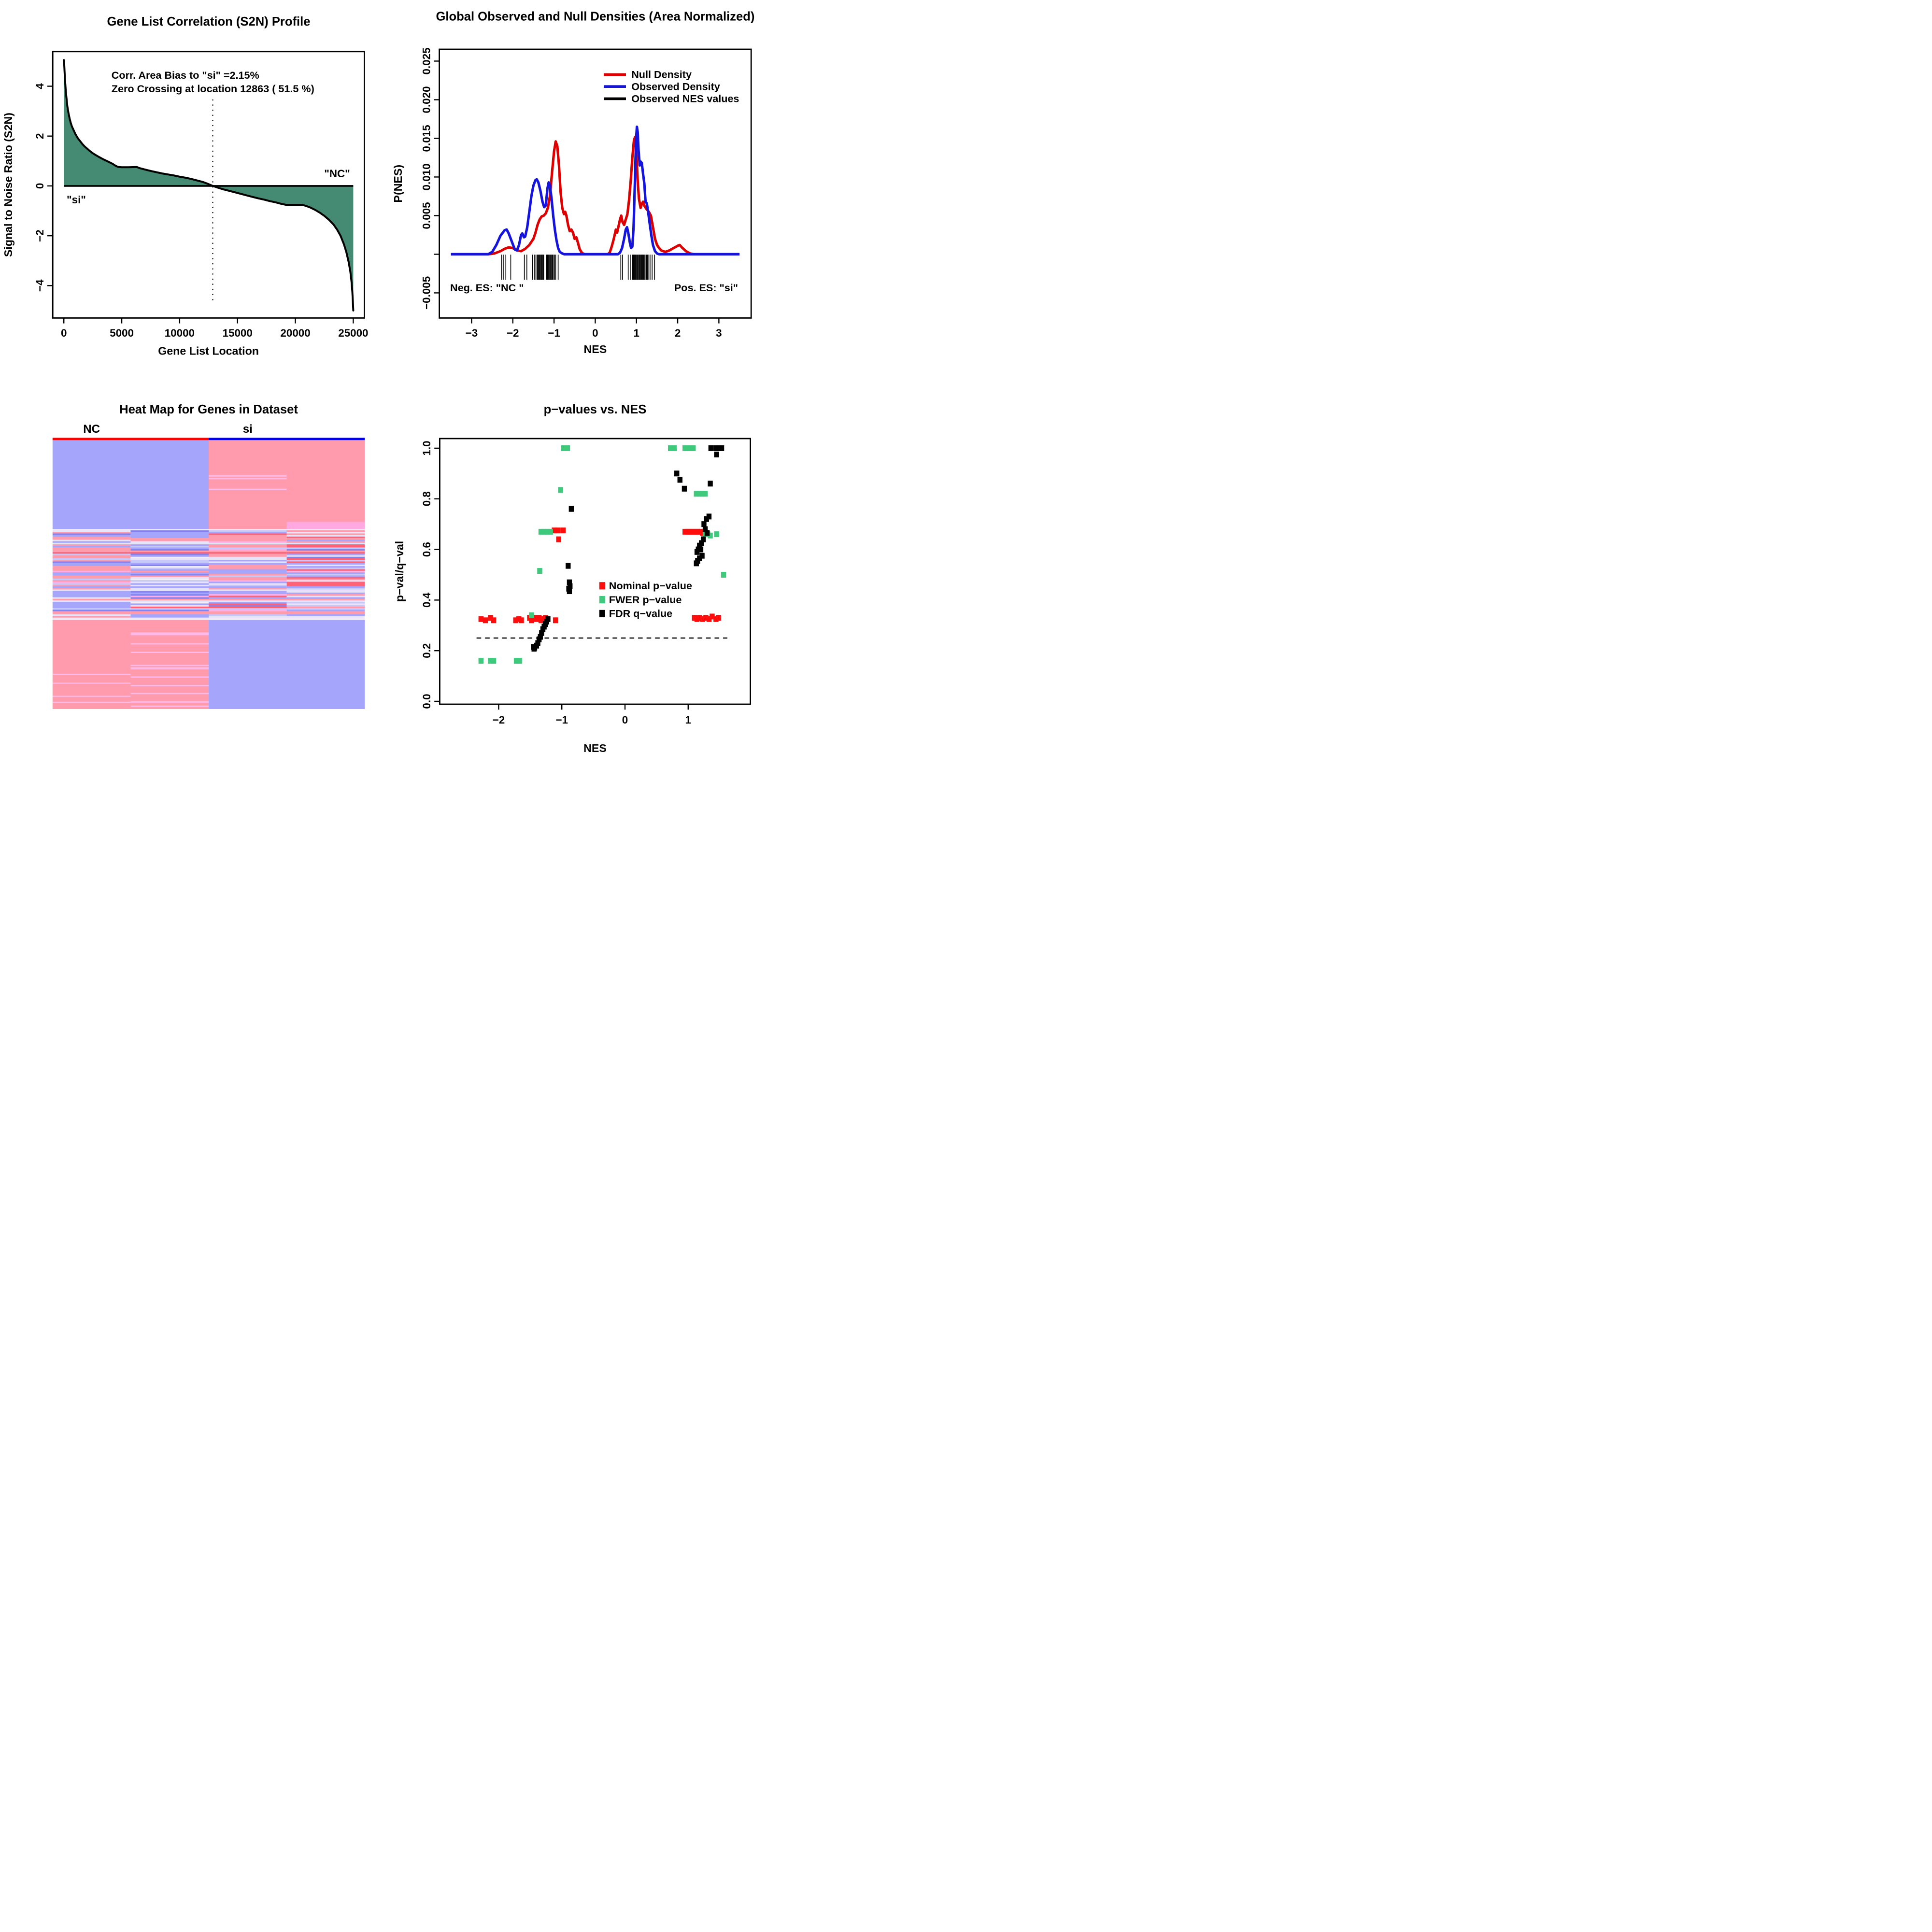  I want to click on pvalues-title: p−values vs. NES, so click(595, 409).